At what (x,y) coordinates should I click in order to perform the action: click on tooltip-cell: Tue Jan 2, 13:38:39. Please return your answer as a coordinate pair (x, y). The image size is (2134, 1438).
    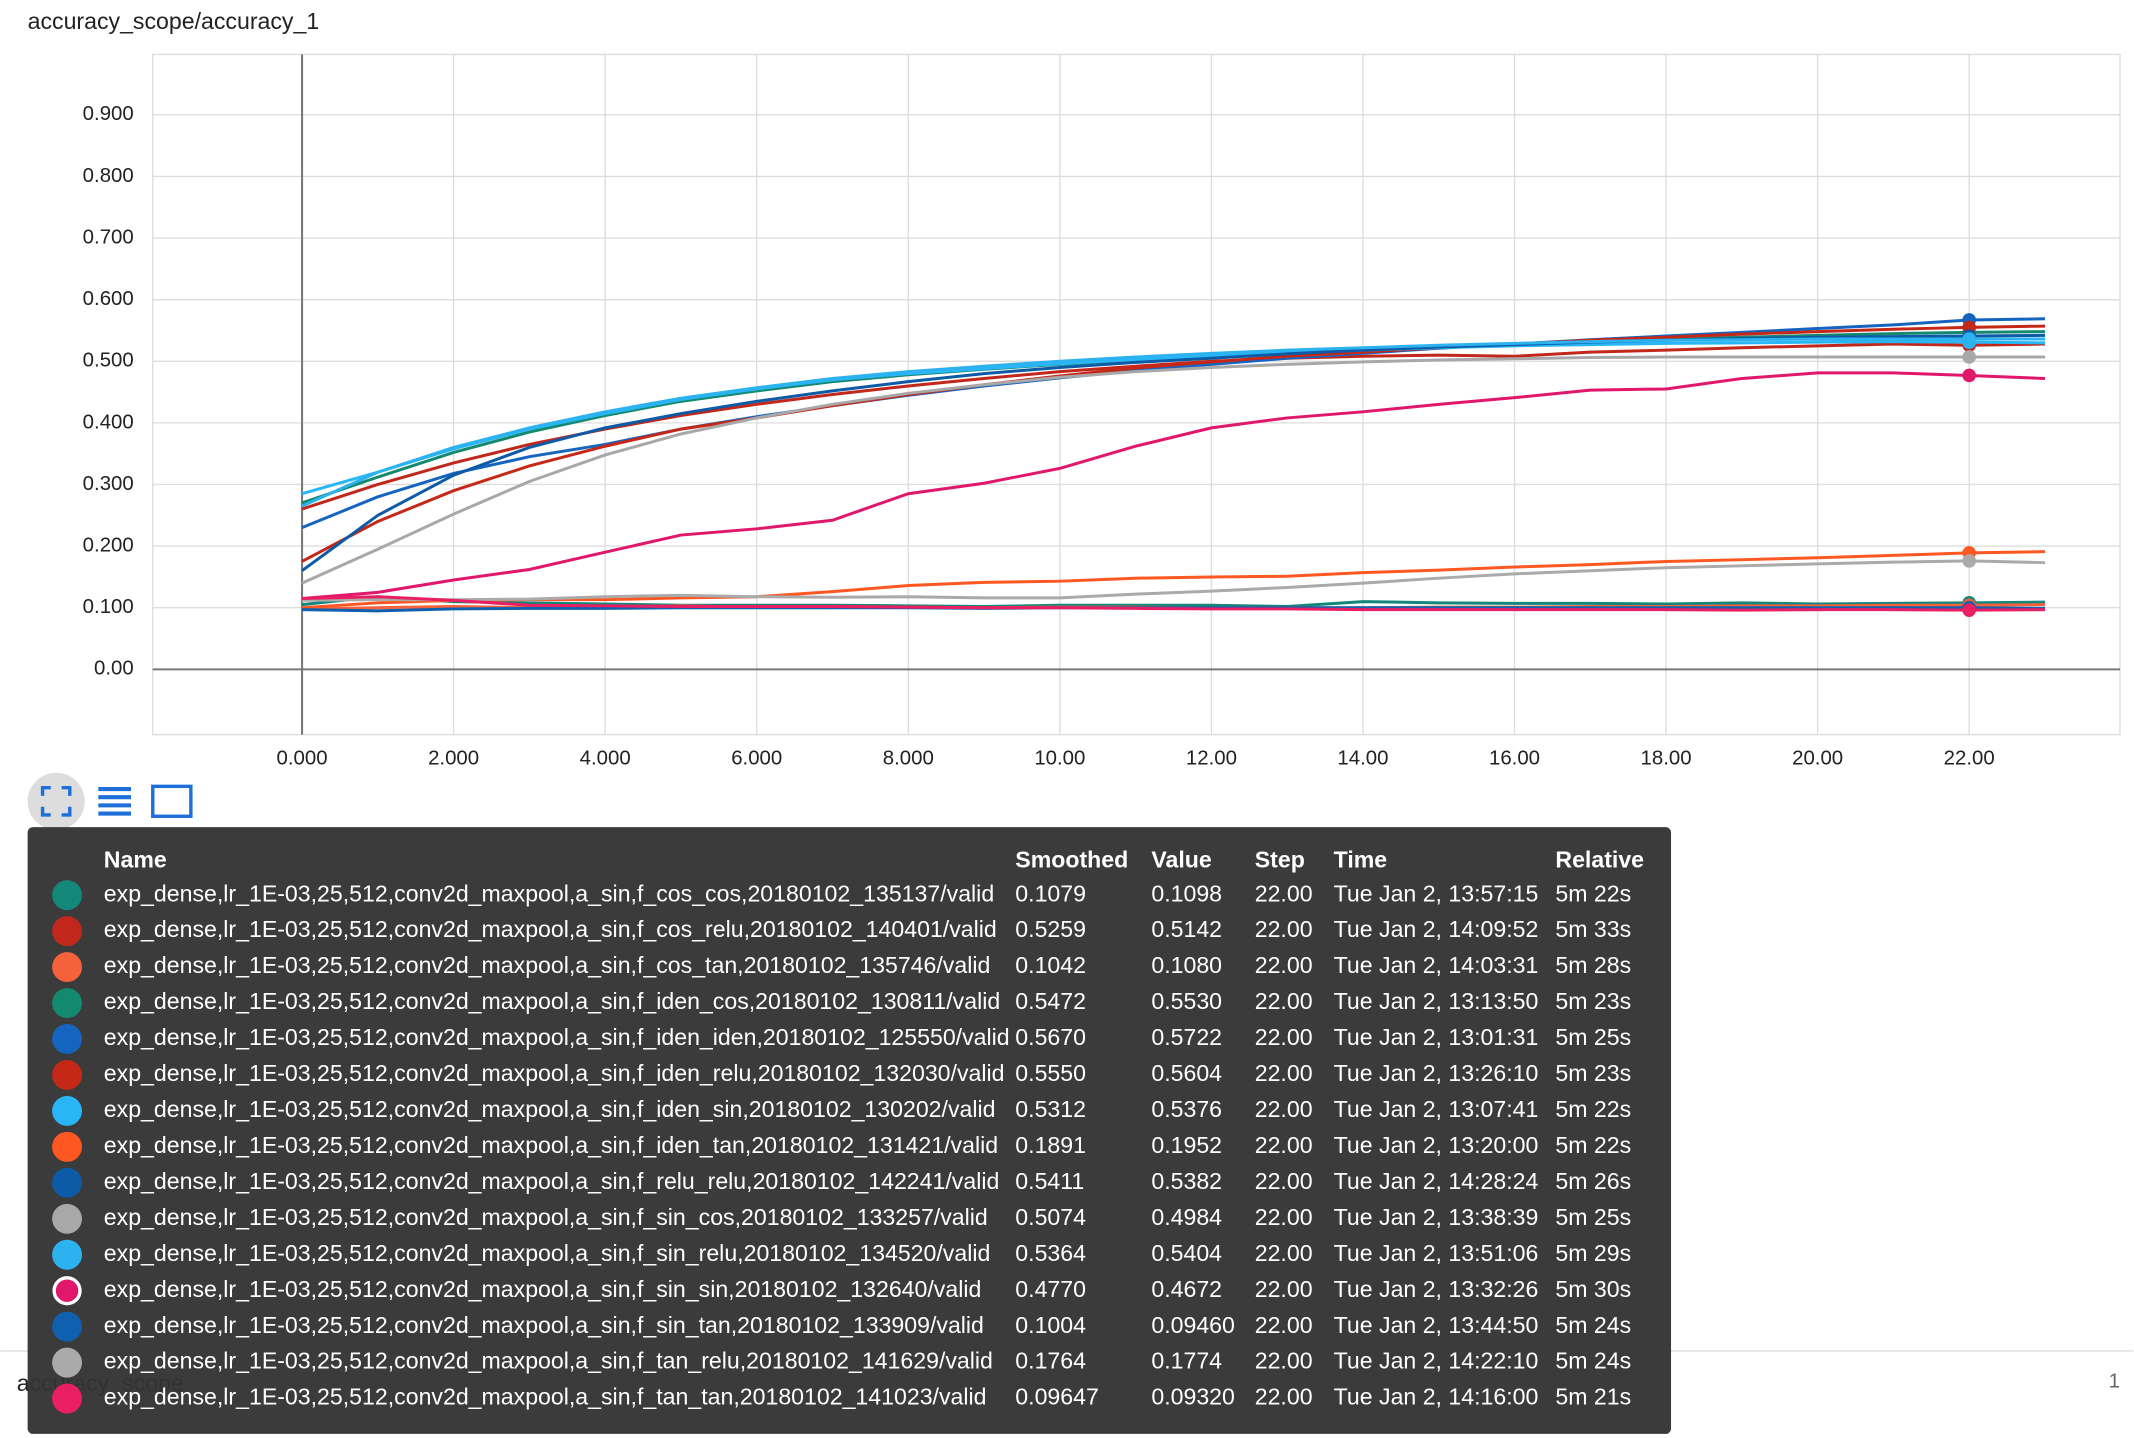
    Looking at the image, I should click on (1436, 1217).